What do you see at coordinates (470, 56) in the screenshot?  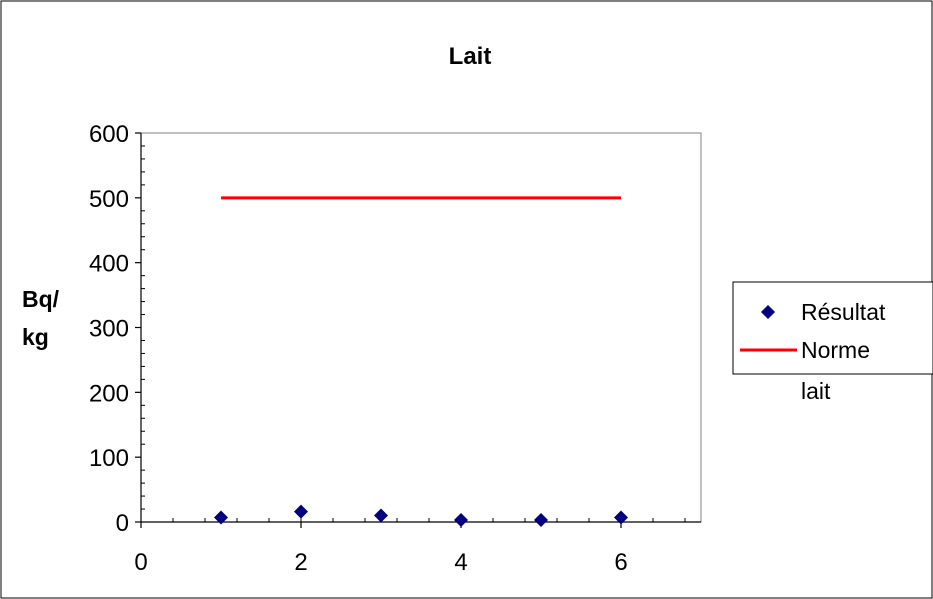 I see `chart-title: Lait` at bounding box center [470, 56].